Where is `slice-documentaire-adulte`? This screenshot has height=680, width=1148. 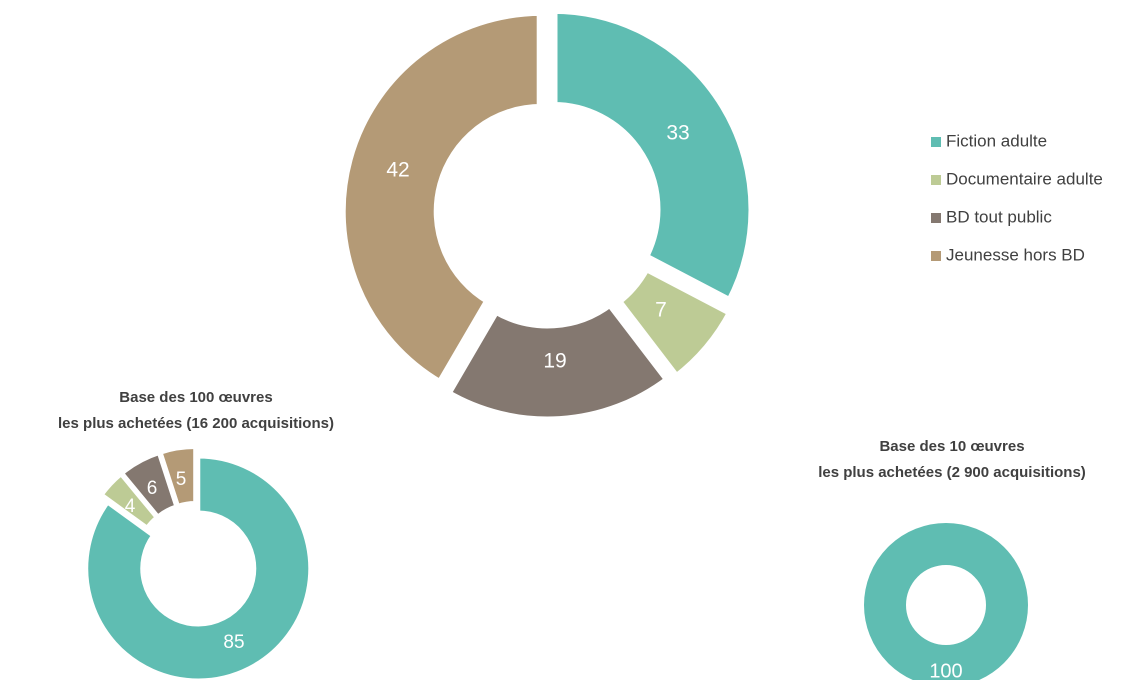
slice-documentaire-adulte is located at coordinates (674, 323).